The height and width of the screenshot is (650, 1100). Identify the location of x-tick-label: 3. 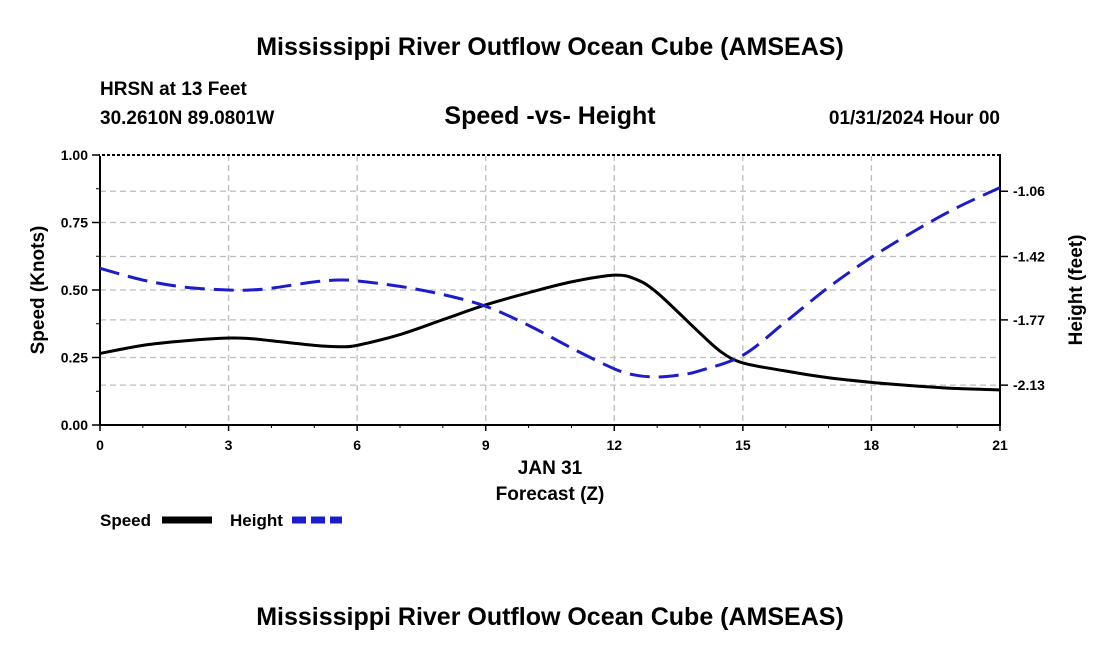
(229, 445).